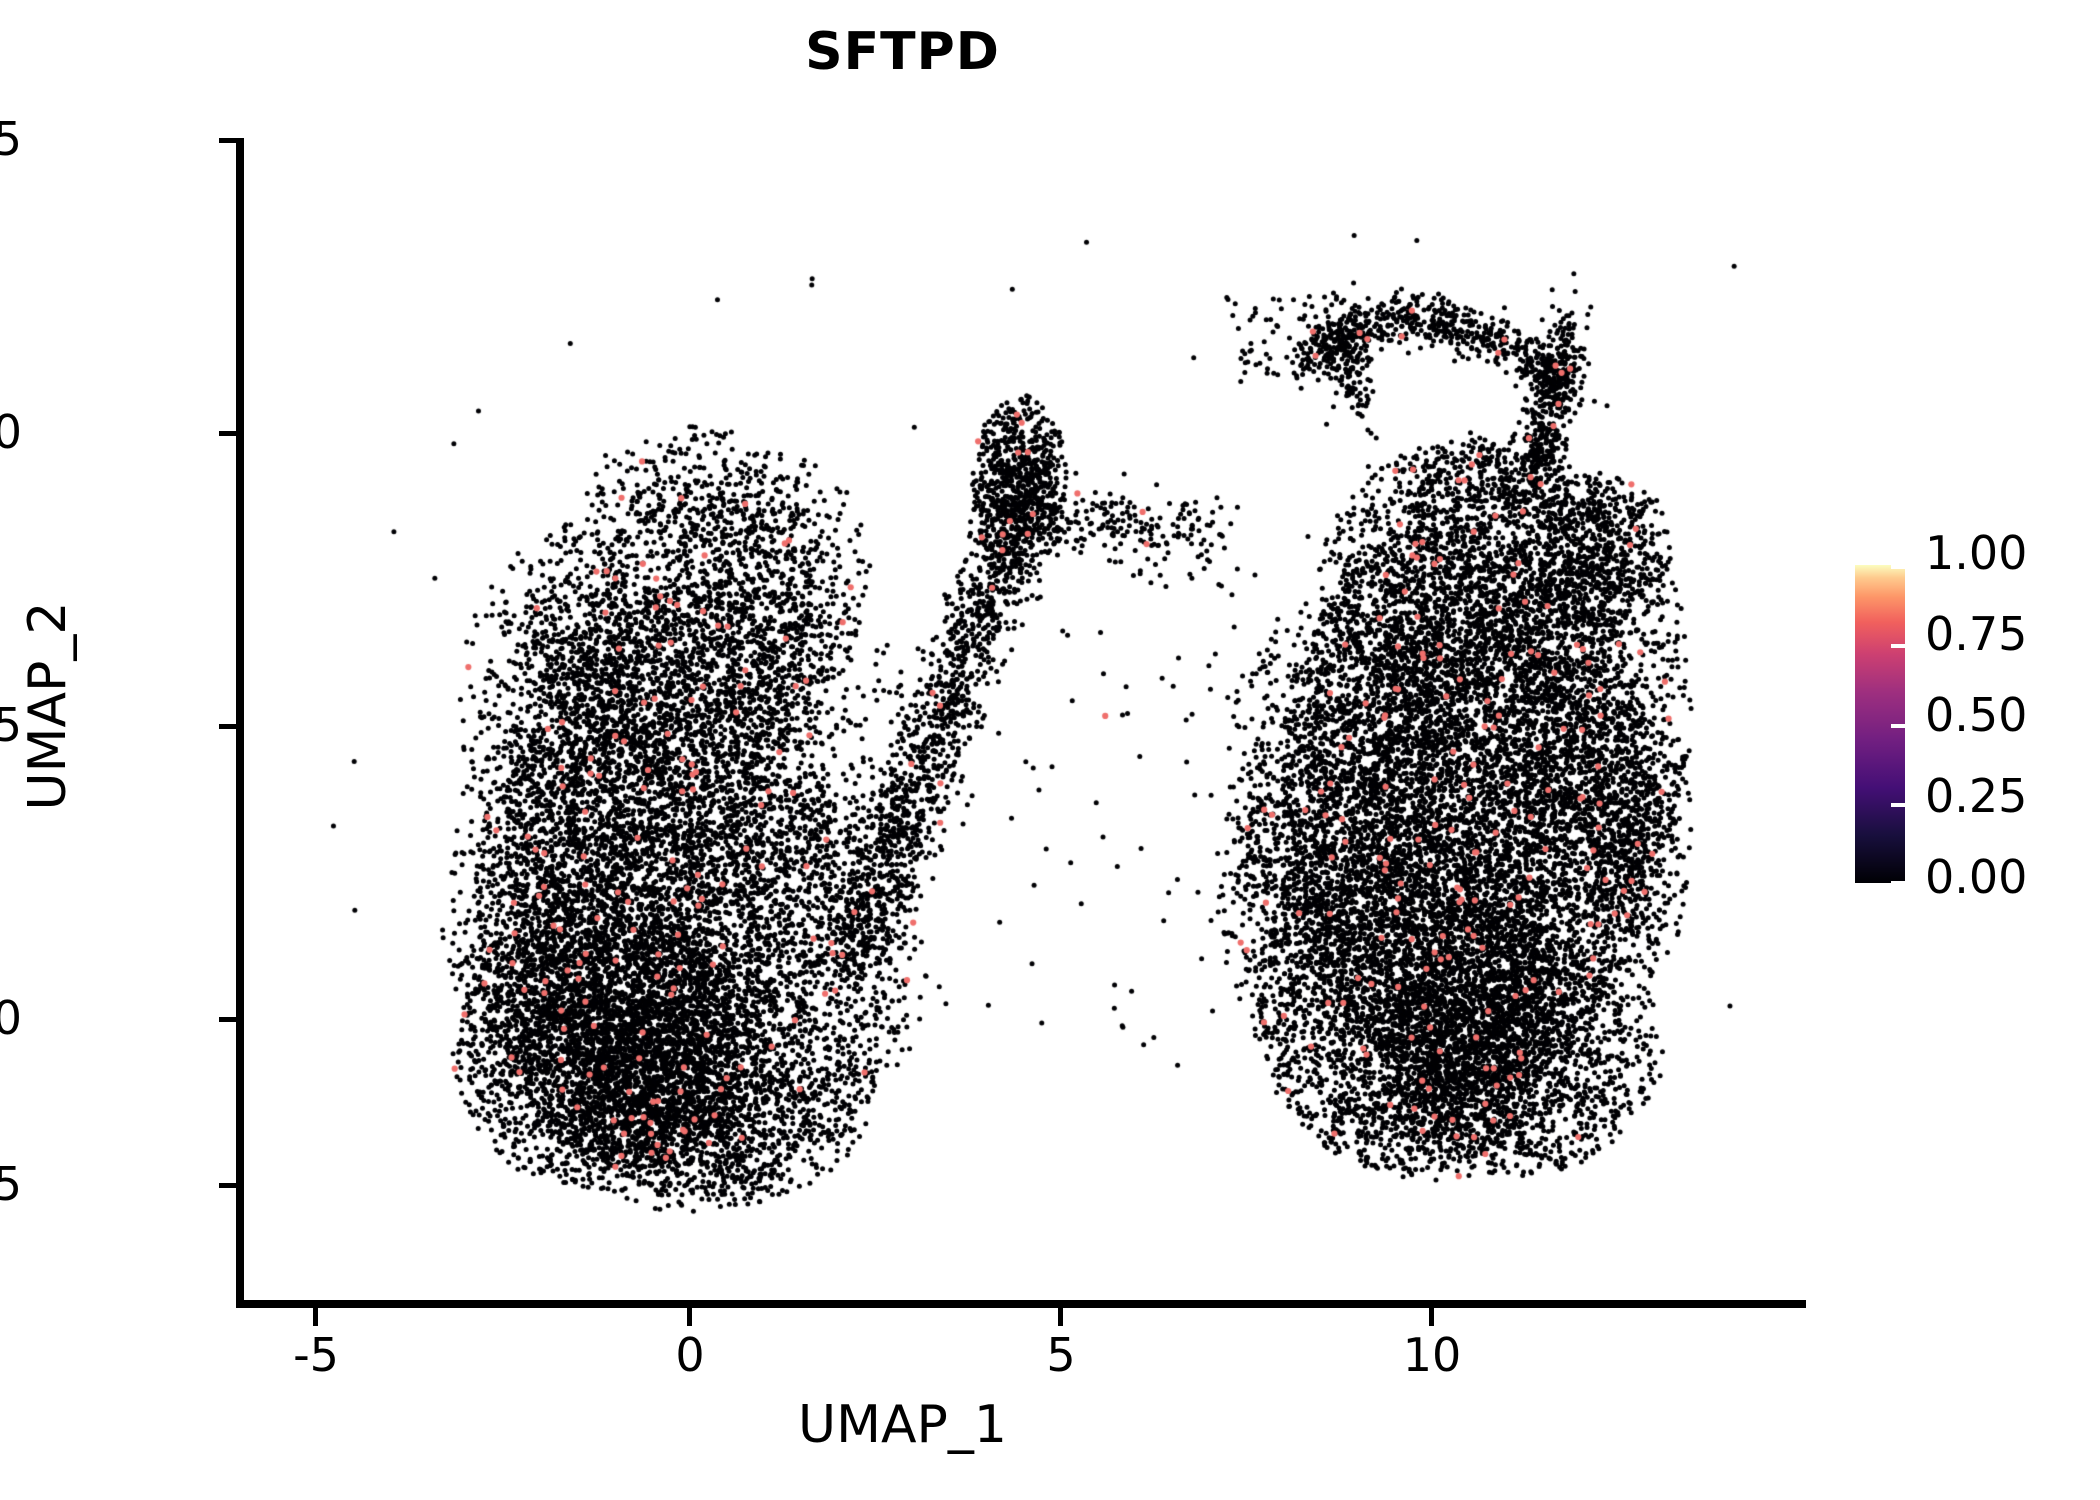 Image resolution: width=2100 pixels, height=1500 pixels. I want to click on x-tick-label: -5, so click(316, 1355).